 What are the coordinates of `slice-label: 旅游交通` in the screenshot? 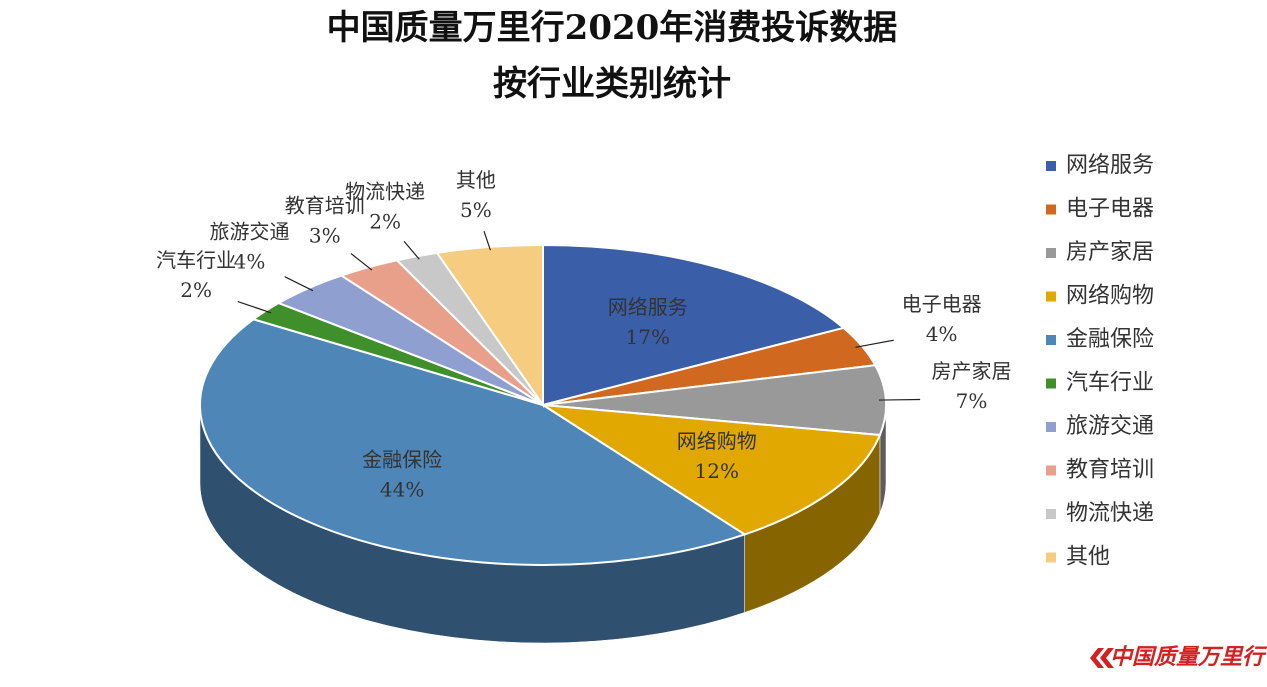 It's located at (250, 232).